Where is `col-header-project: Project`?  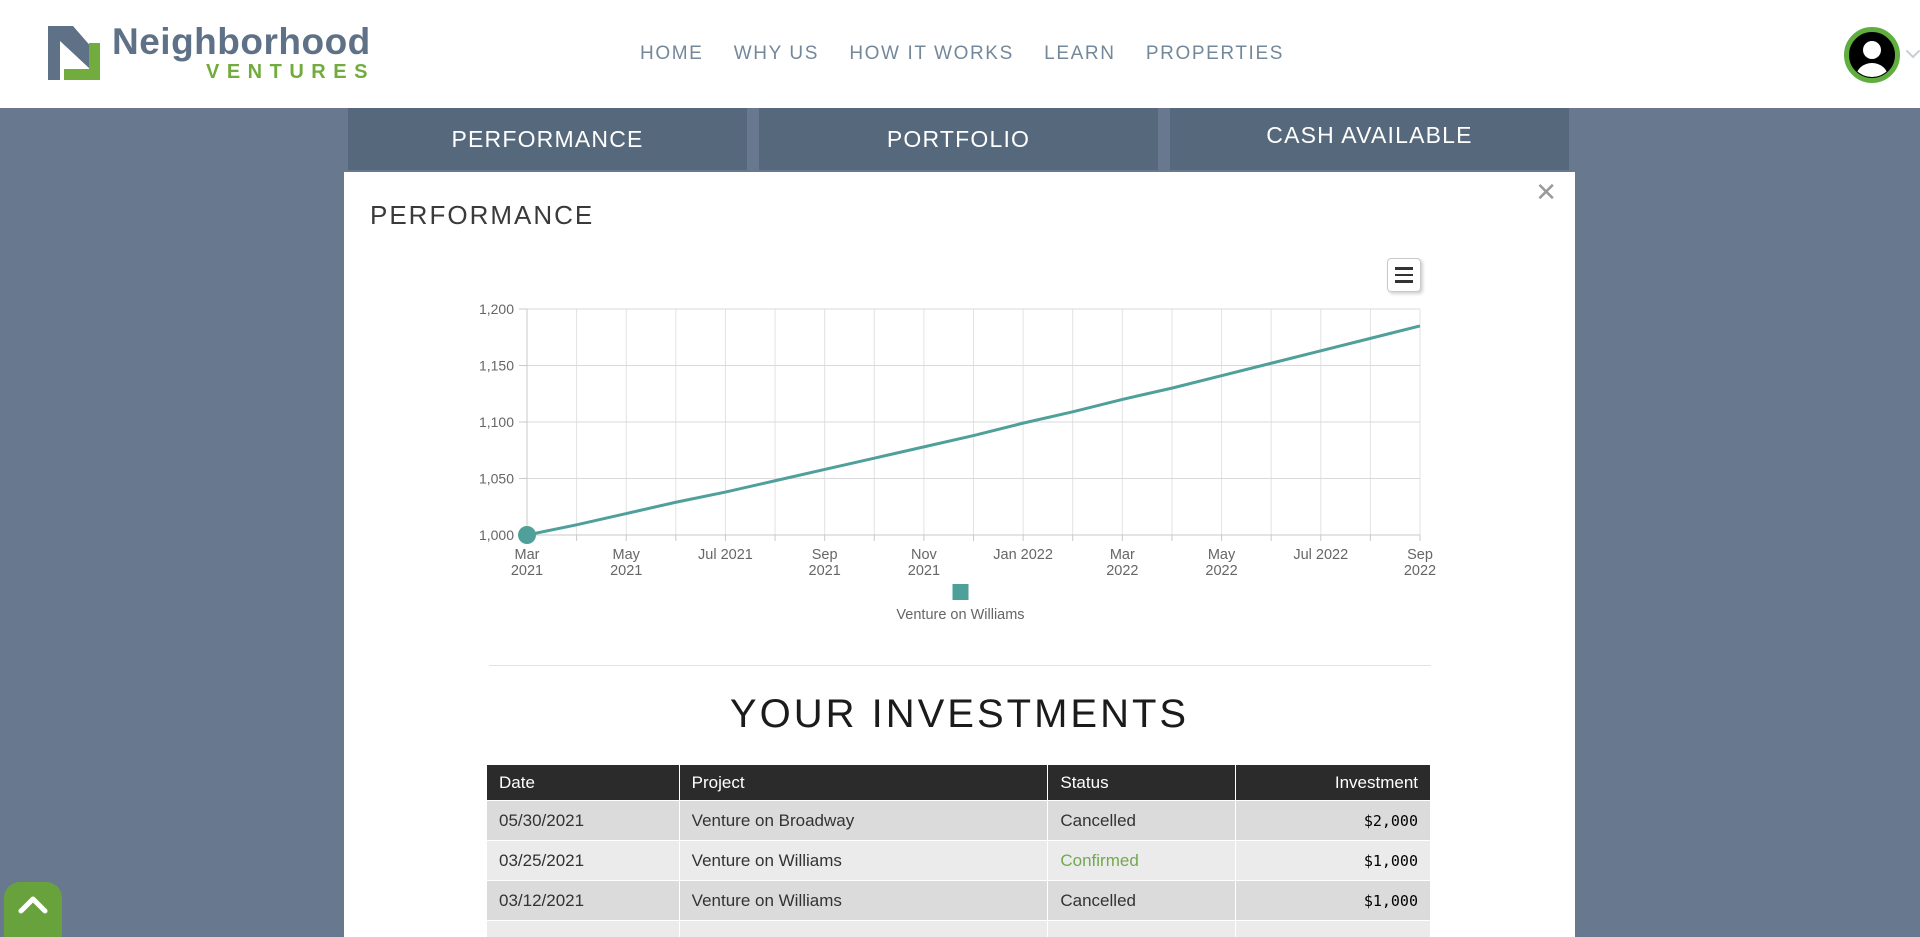
col-header-project: Project is located at coordinates (863, 782).